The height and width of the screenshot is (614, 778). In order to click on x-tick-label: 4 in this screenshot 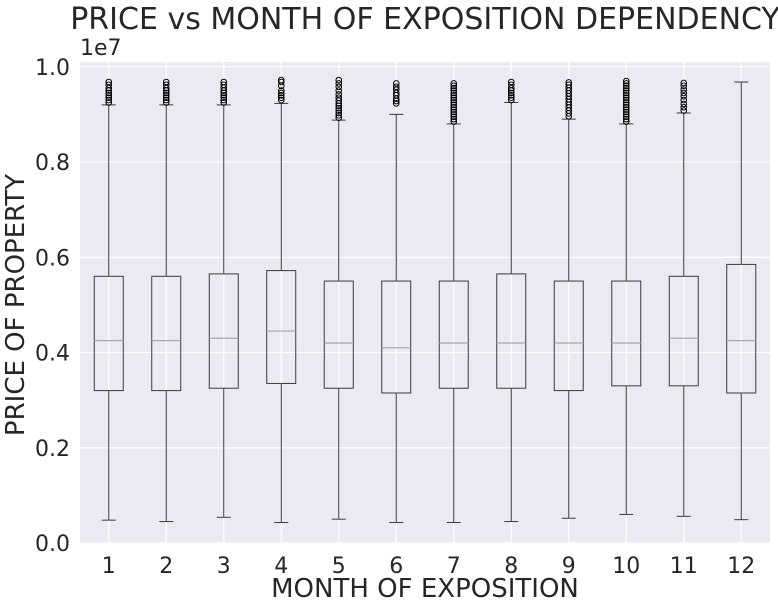, I will do `click(281, 566)`.